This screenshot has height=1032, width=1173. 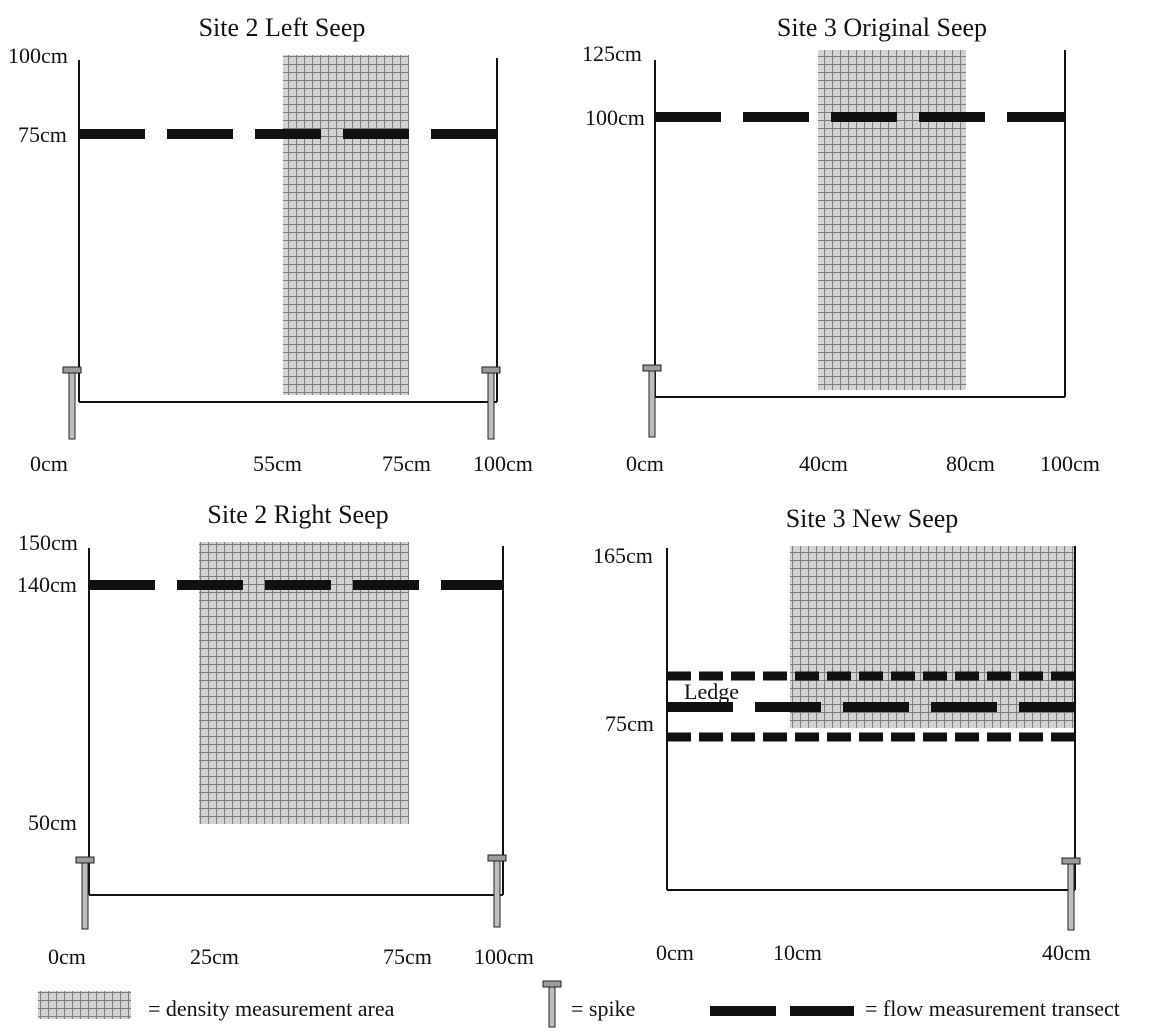 What do you see at coordinates (615, 117) in the screenshot?
I see `y-label-transect: 100cm` at bounding box center [615, 117].